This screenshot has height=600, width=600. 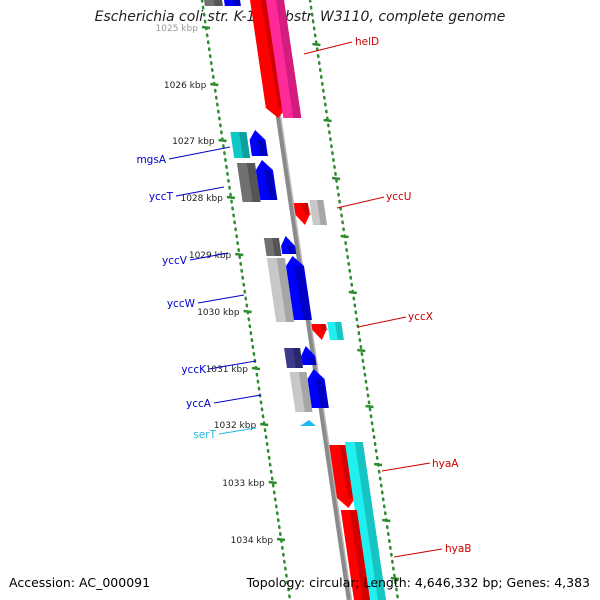 What do you see at coordinates (237, 431) in the screenshot?
I see `gene-leader-serT` at bounding box center [237, 431].